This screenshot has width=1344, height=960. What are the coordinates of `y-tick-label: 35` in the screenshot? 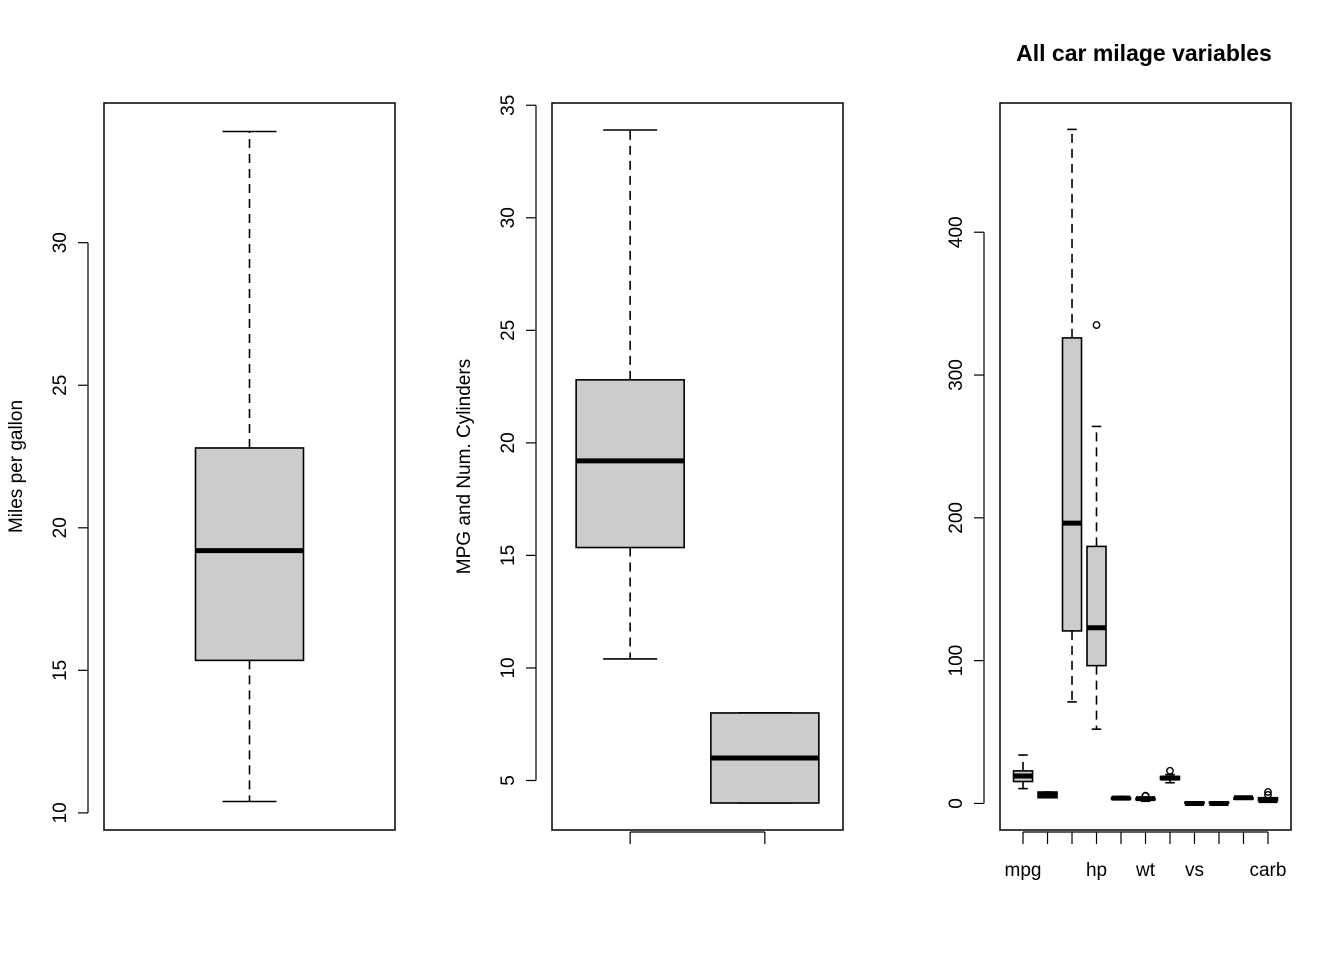 It's located at (508, 105).